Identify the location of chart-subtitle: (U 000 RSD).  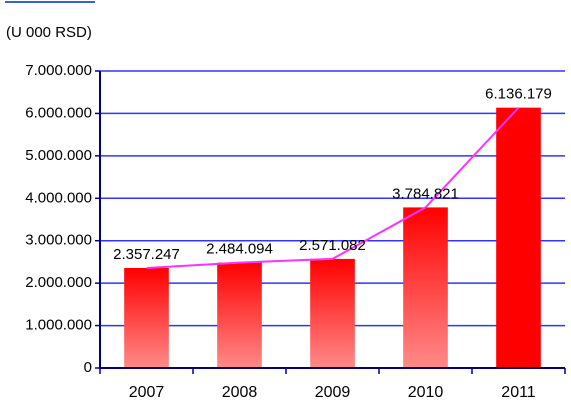
(49, 32).